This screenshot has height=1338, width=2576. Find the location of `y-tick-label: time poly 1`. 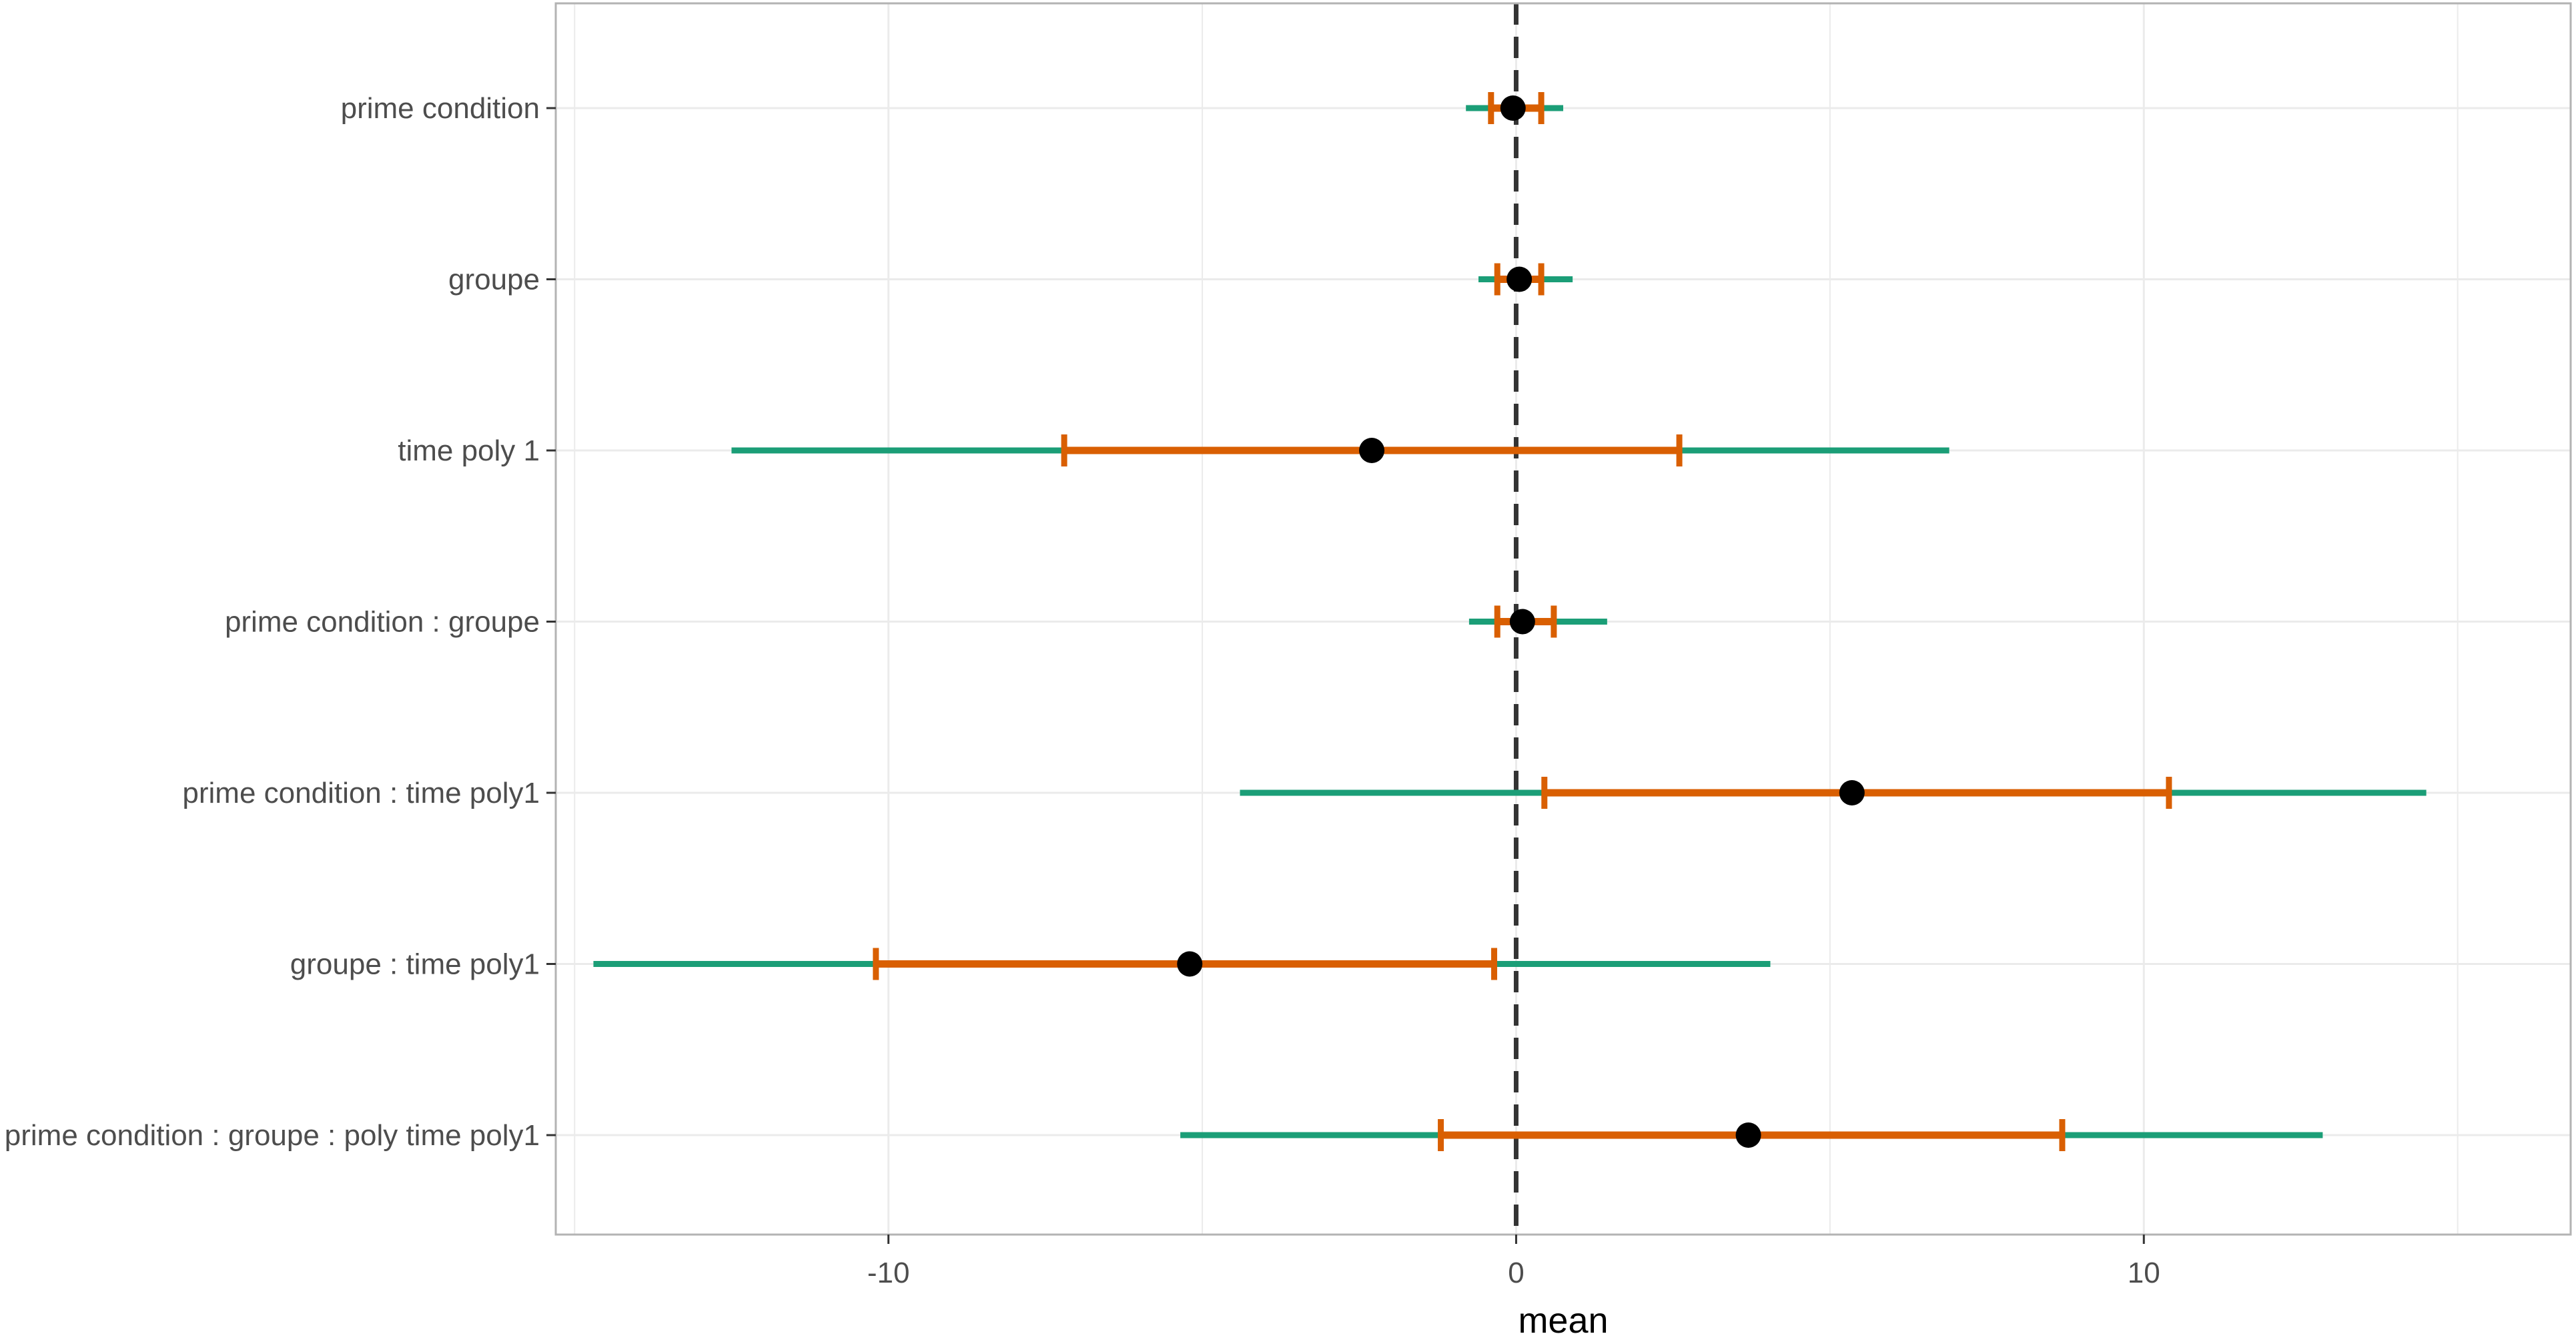

y-tick-label: time poly 1 is located at coordinates (469, 450).